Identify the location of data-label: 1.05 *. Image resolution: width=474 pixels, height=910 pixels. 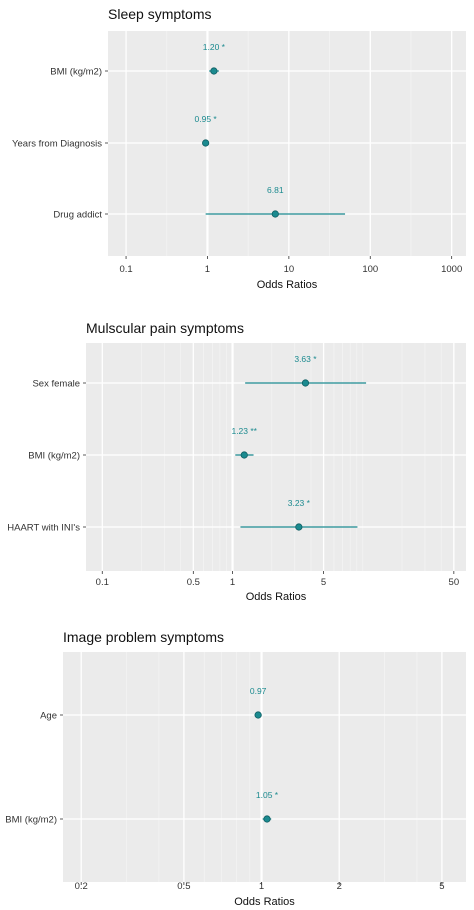
(267, 795).